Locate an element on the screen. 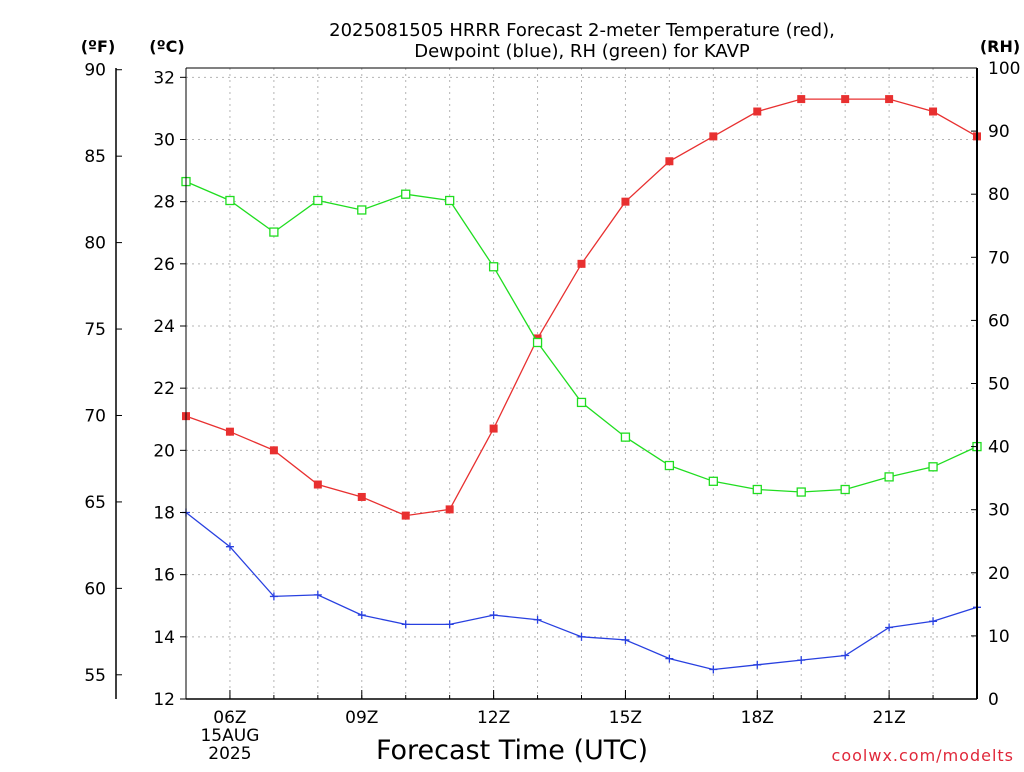  rh-tick-label: 70 is located at coordinates (999, 258).